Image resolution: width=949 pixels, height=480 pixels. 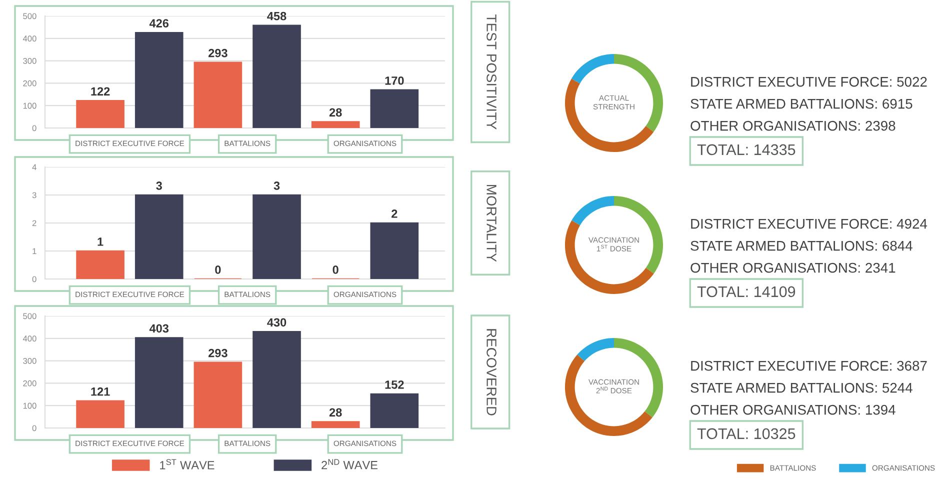 I want to click on data-label: 122, so click(x=100, y=91).